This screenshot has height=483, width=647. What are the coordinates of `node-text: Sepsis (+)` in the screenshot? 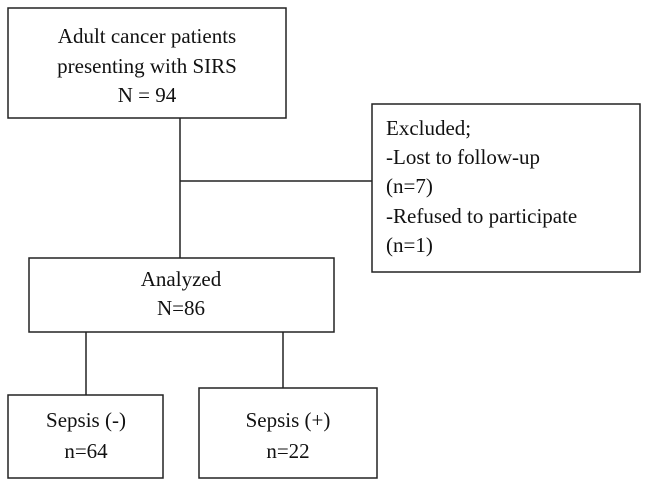 It's located at (288, 420).